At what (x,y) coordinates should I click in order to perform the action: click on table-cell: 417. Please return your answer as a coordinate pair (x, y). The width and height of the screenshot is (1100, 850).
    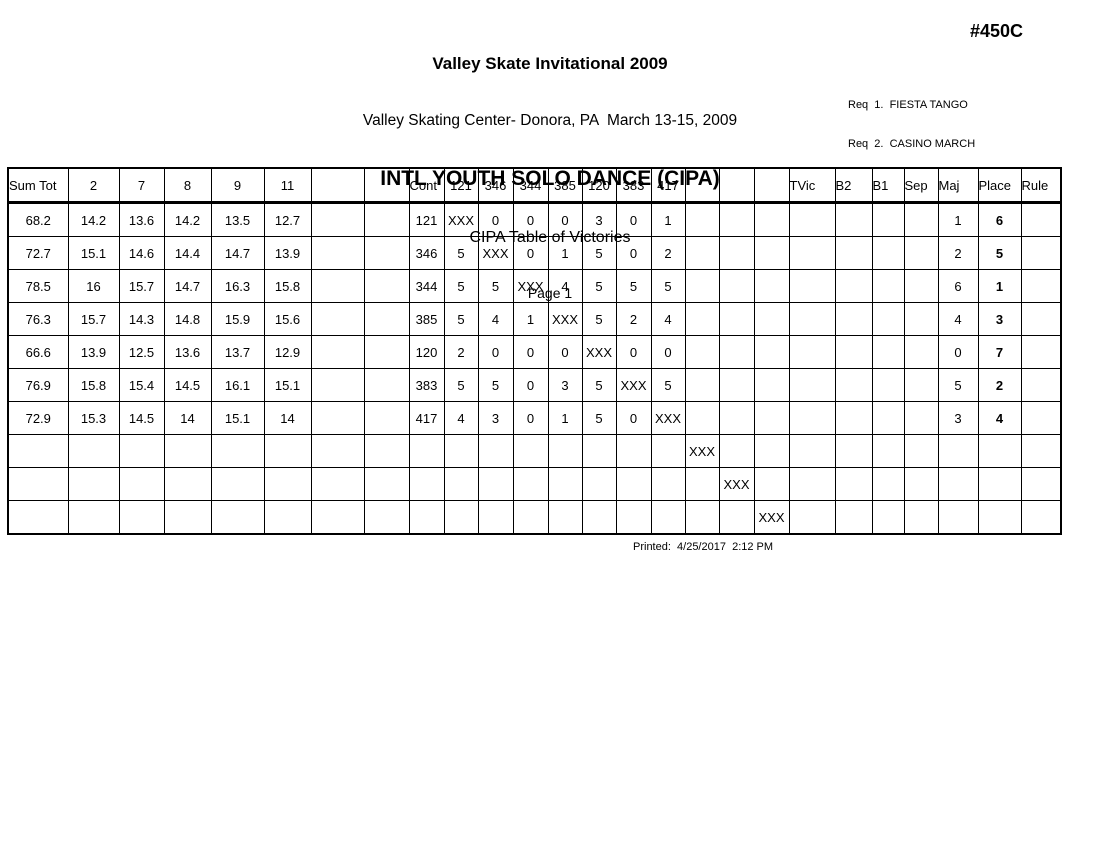
    Looking at the image, I should click on (426, 418).